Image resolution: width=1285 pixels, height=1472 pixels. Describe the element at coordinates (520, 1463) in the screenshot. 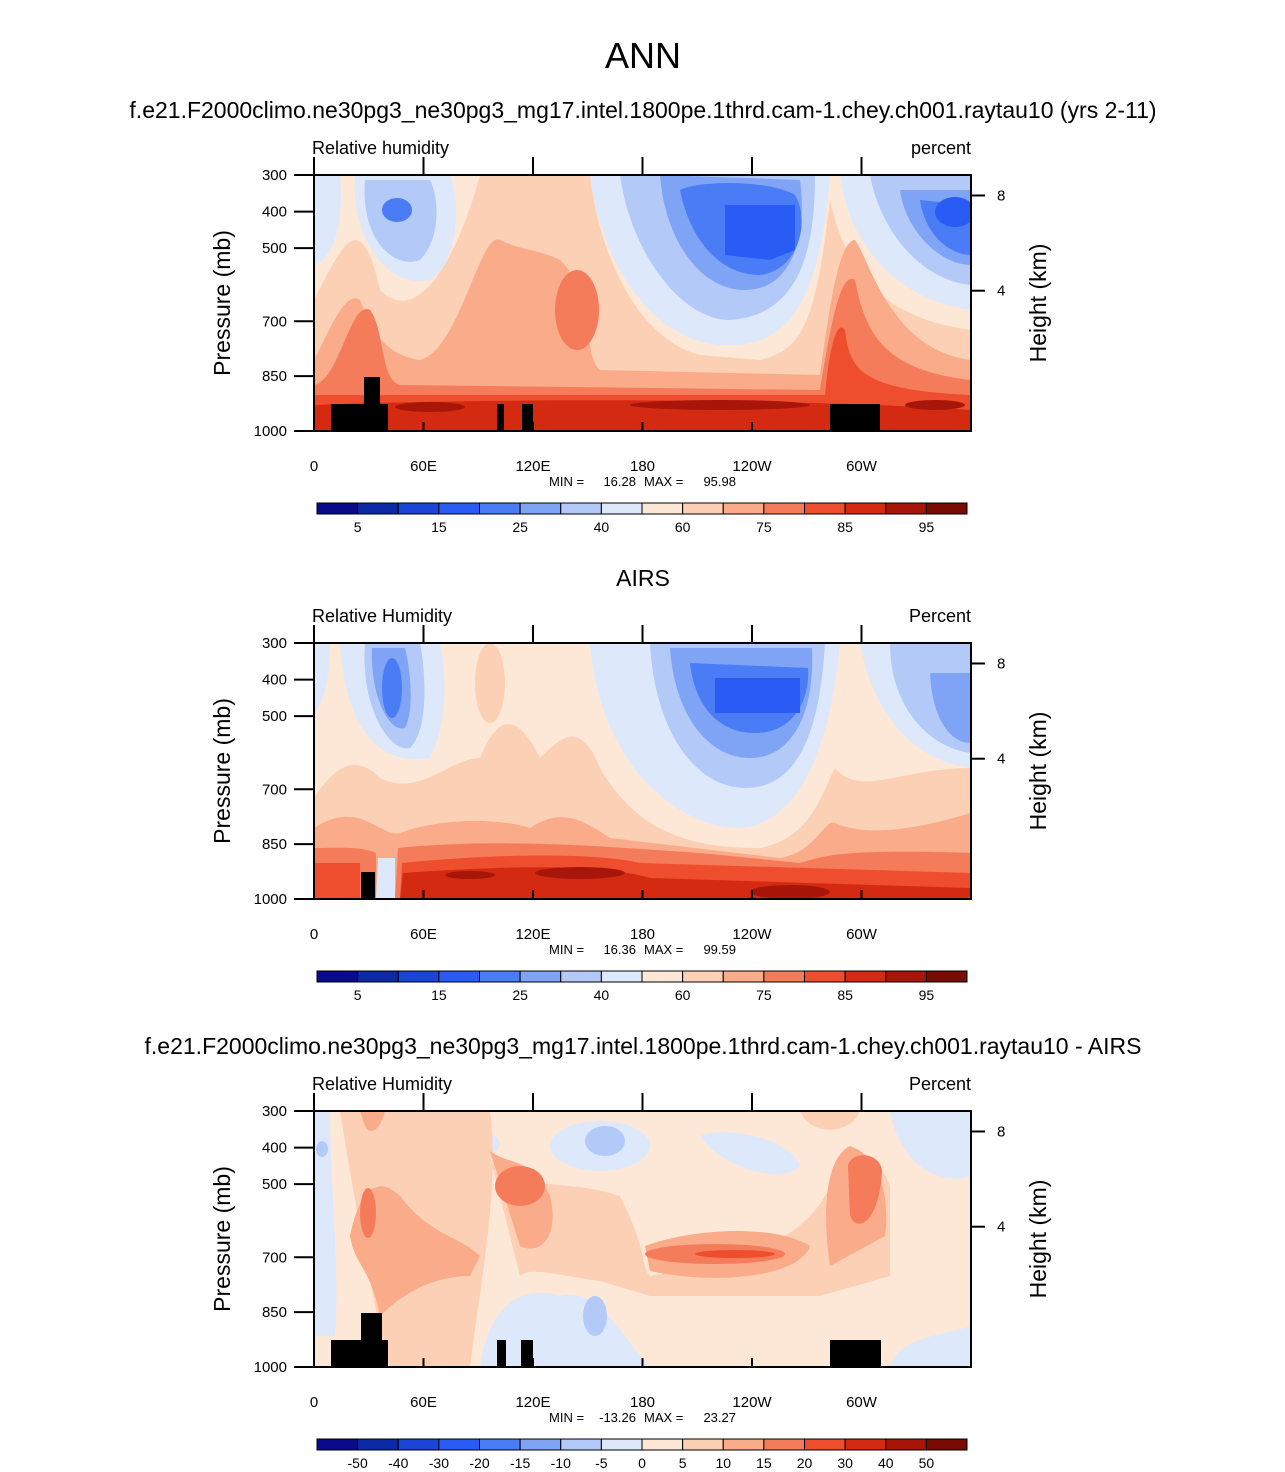

I see `colorbar-label: -15` at that location.